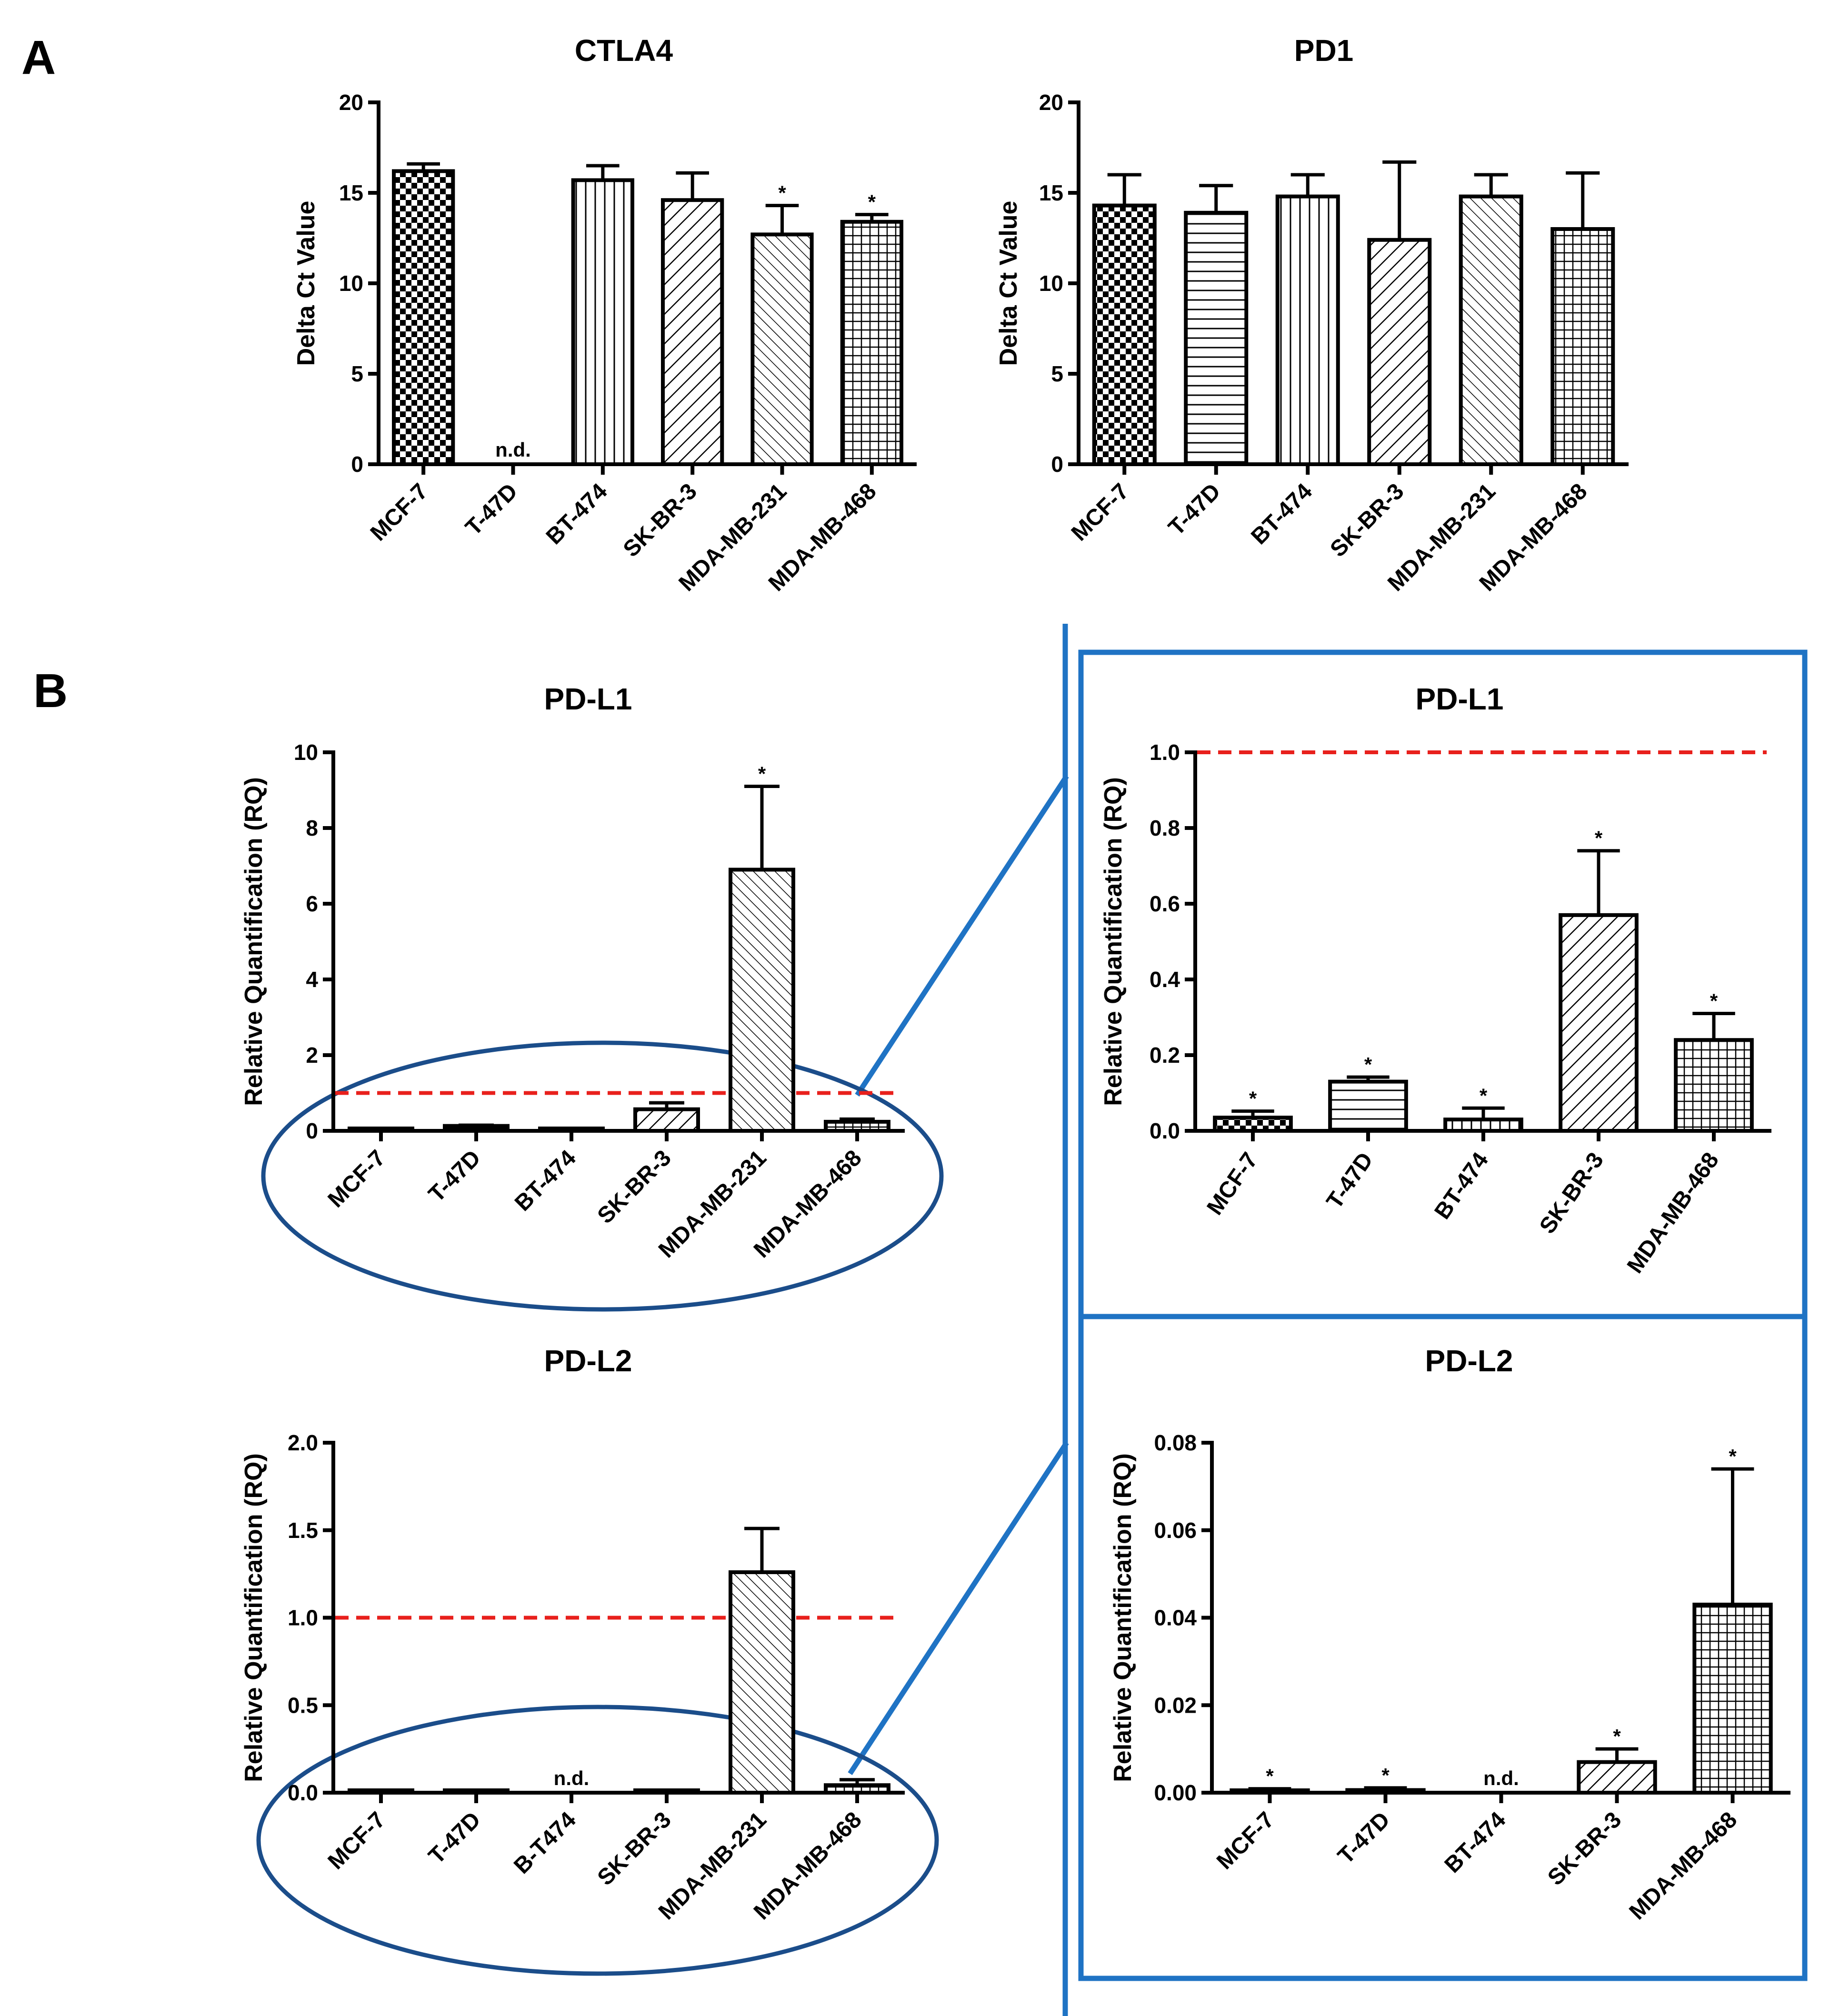  What do you see at coordinates (1165, 903) in the screenshot?
I see `y-tick-label: 0.6` at bounding box center [1165, 903].